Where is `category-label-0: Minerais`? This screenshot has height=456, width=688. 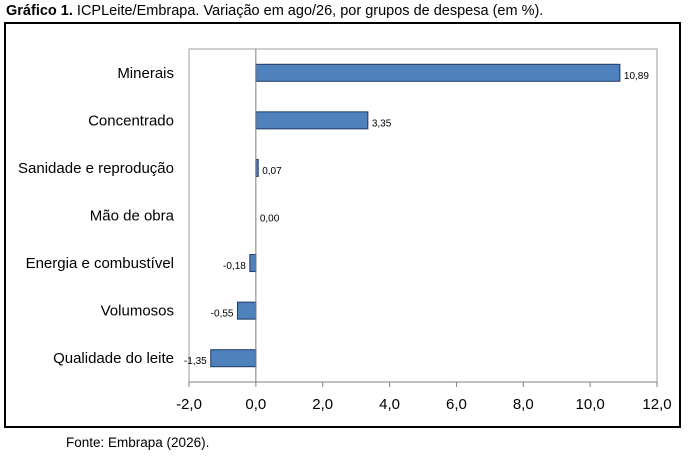
category-label-0: Minerais is located at coordinates (145, 73).